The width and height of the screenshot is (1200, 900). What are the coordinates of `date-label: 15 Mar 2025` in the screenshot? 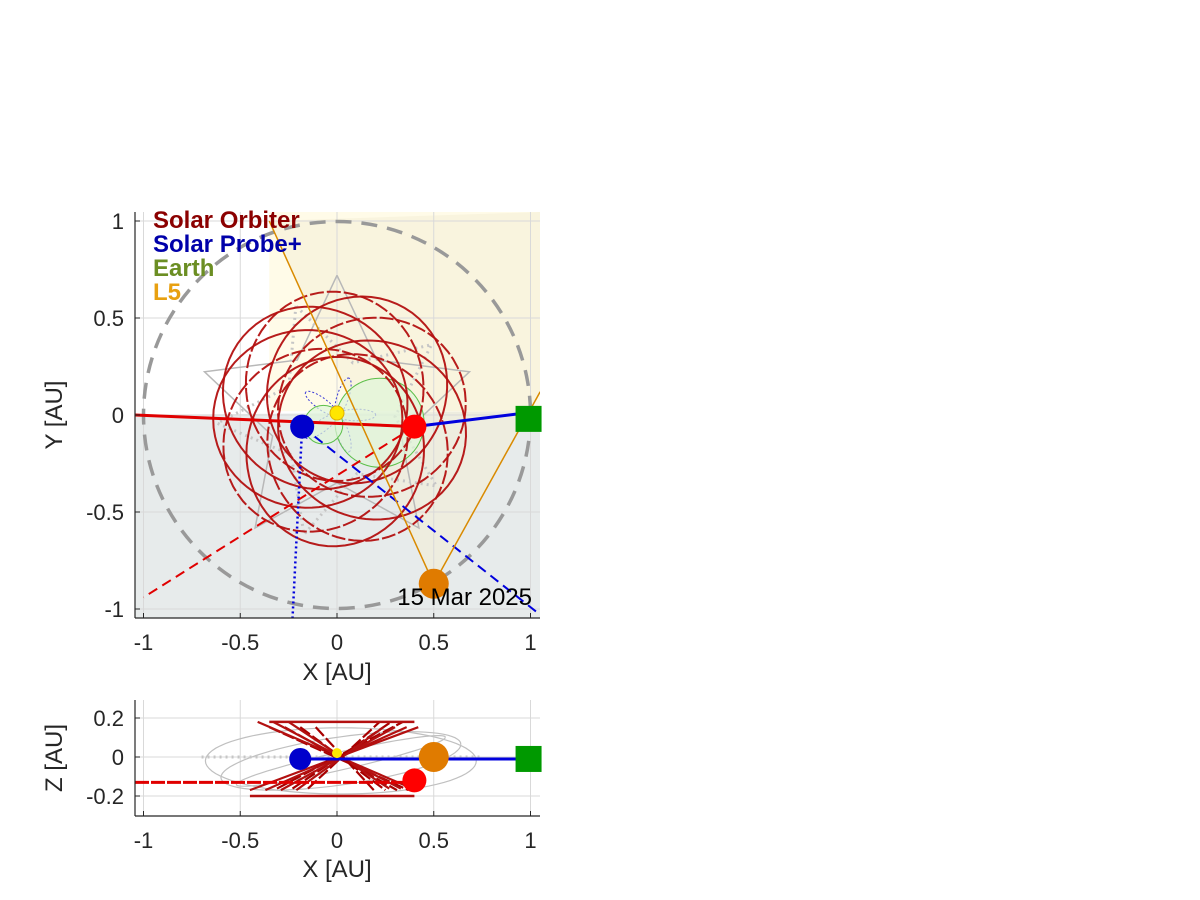 It's located at (464, 597).